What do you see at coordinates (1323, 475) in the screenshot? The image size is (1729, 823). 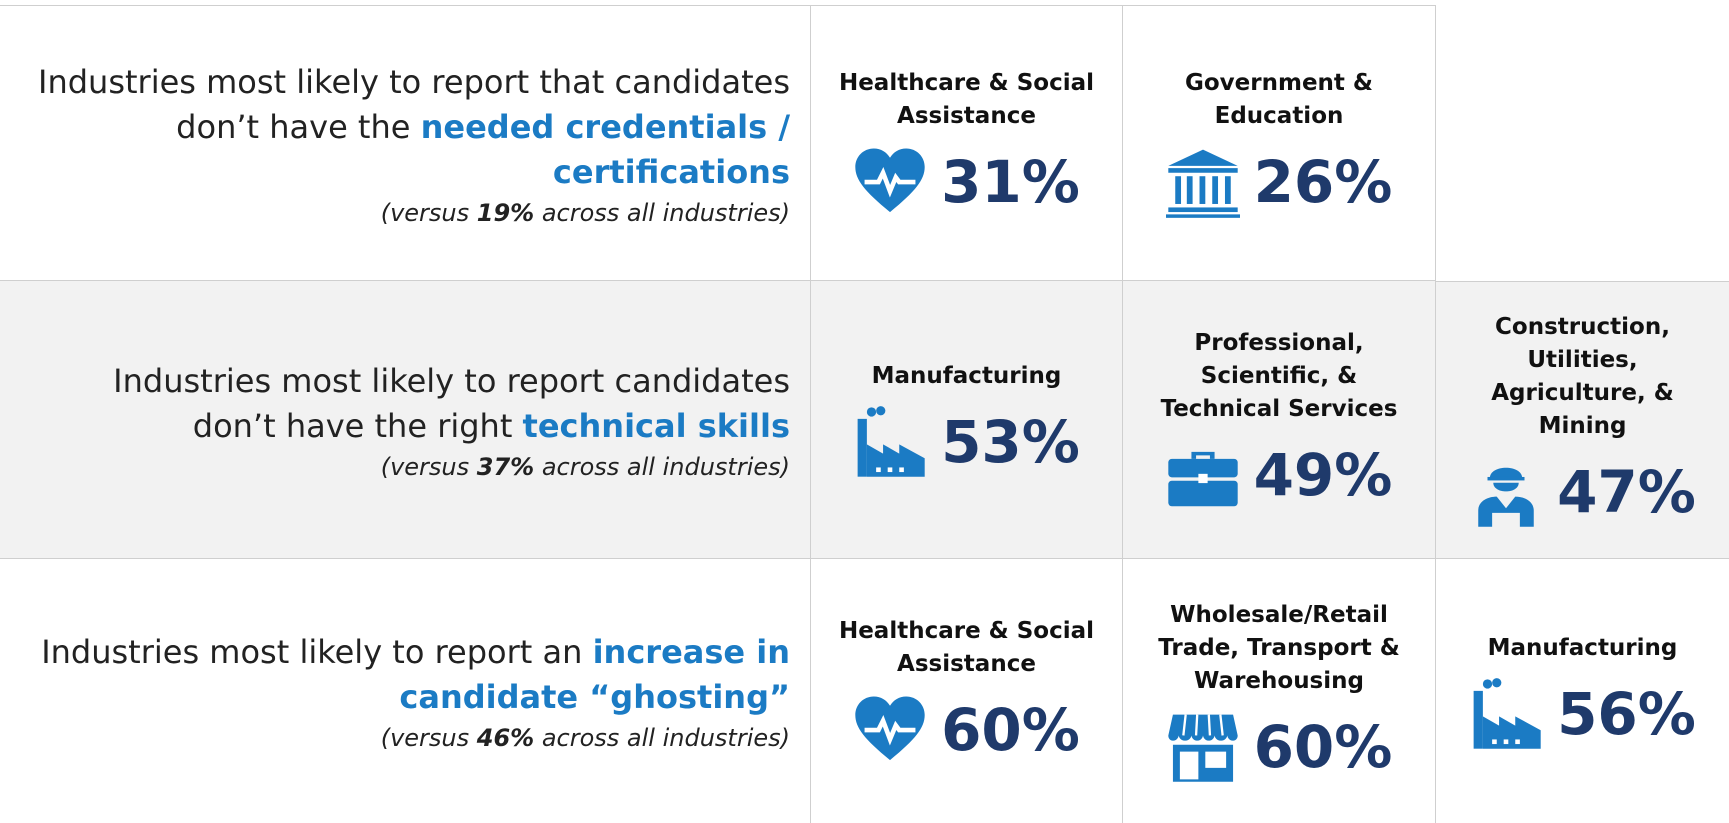 I see `percentage: 49%` at bounding box center [1323, 475].